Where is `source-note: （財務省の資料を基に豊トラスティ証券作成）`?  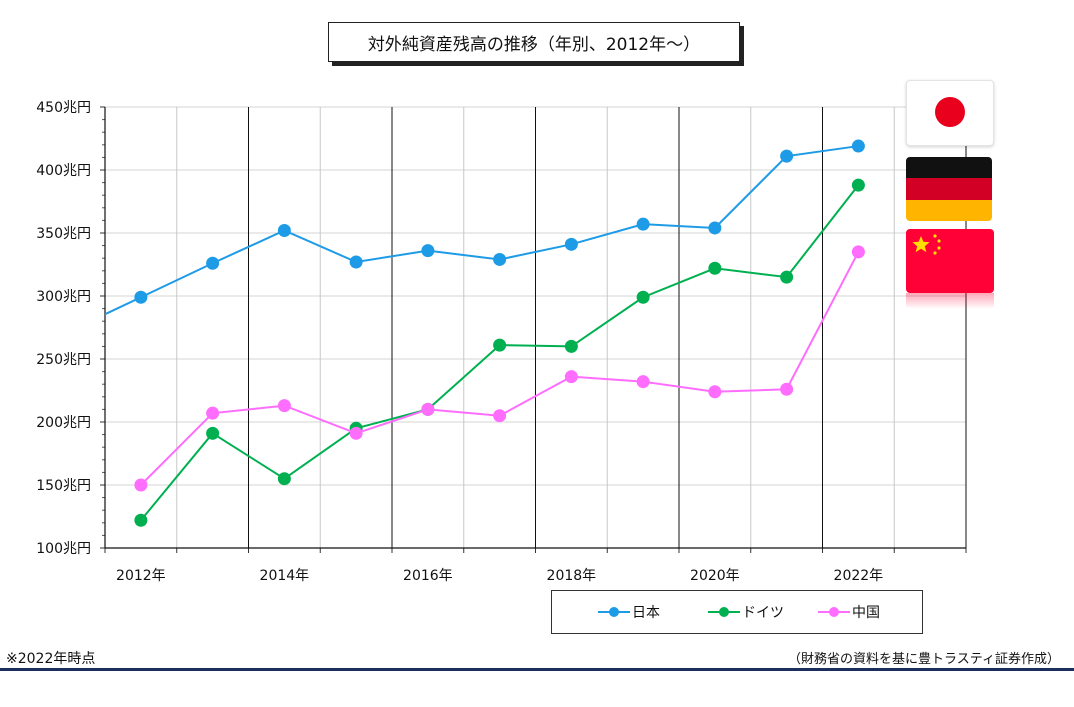 source-note: （財務省の資料を基に豊トラスティ証券作成） is located at coordinates (924, 659).